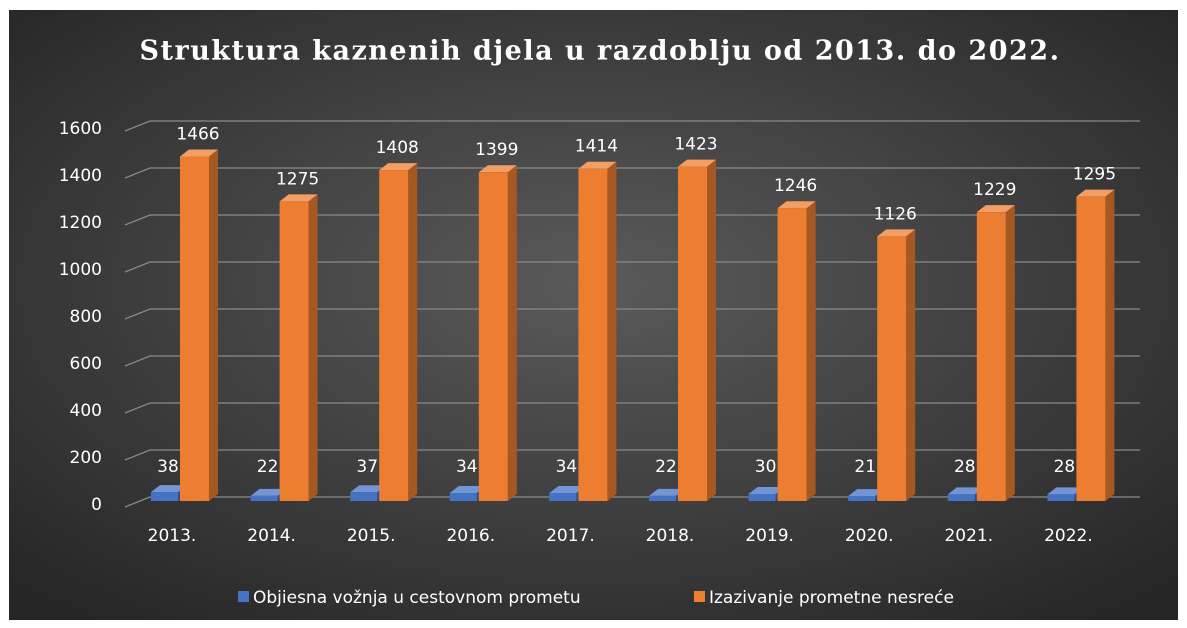 The image size is (1187, 628). Describe the element at coordinates (895, 214) in the screenshot. I see `data-label: 1126` at that location.